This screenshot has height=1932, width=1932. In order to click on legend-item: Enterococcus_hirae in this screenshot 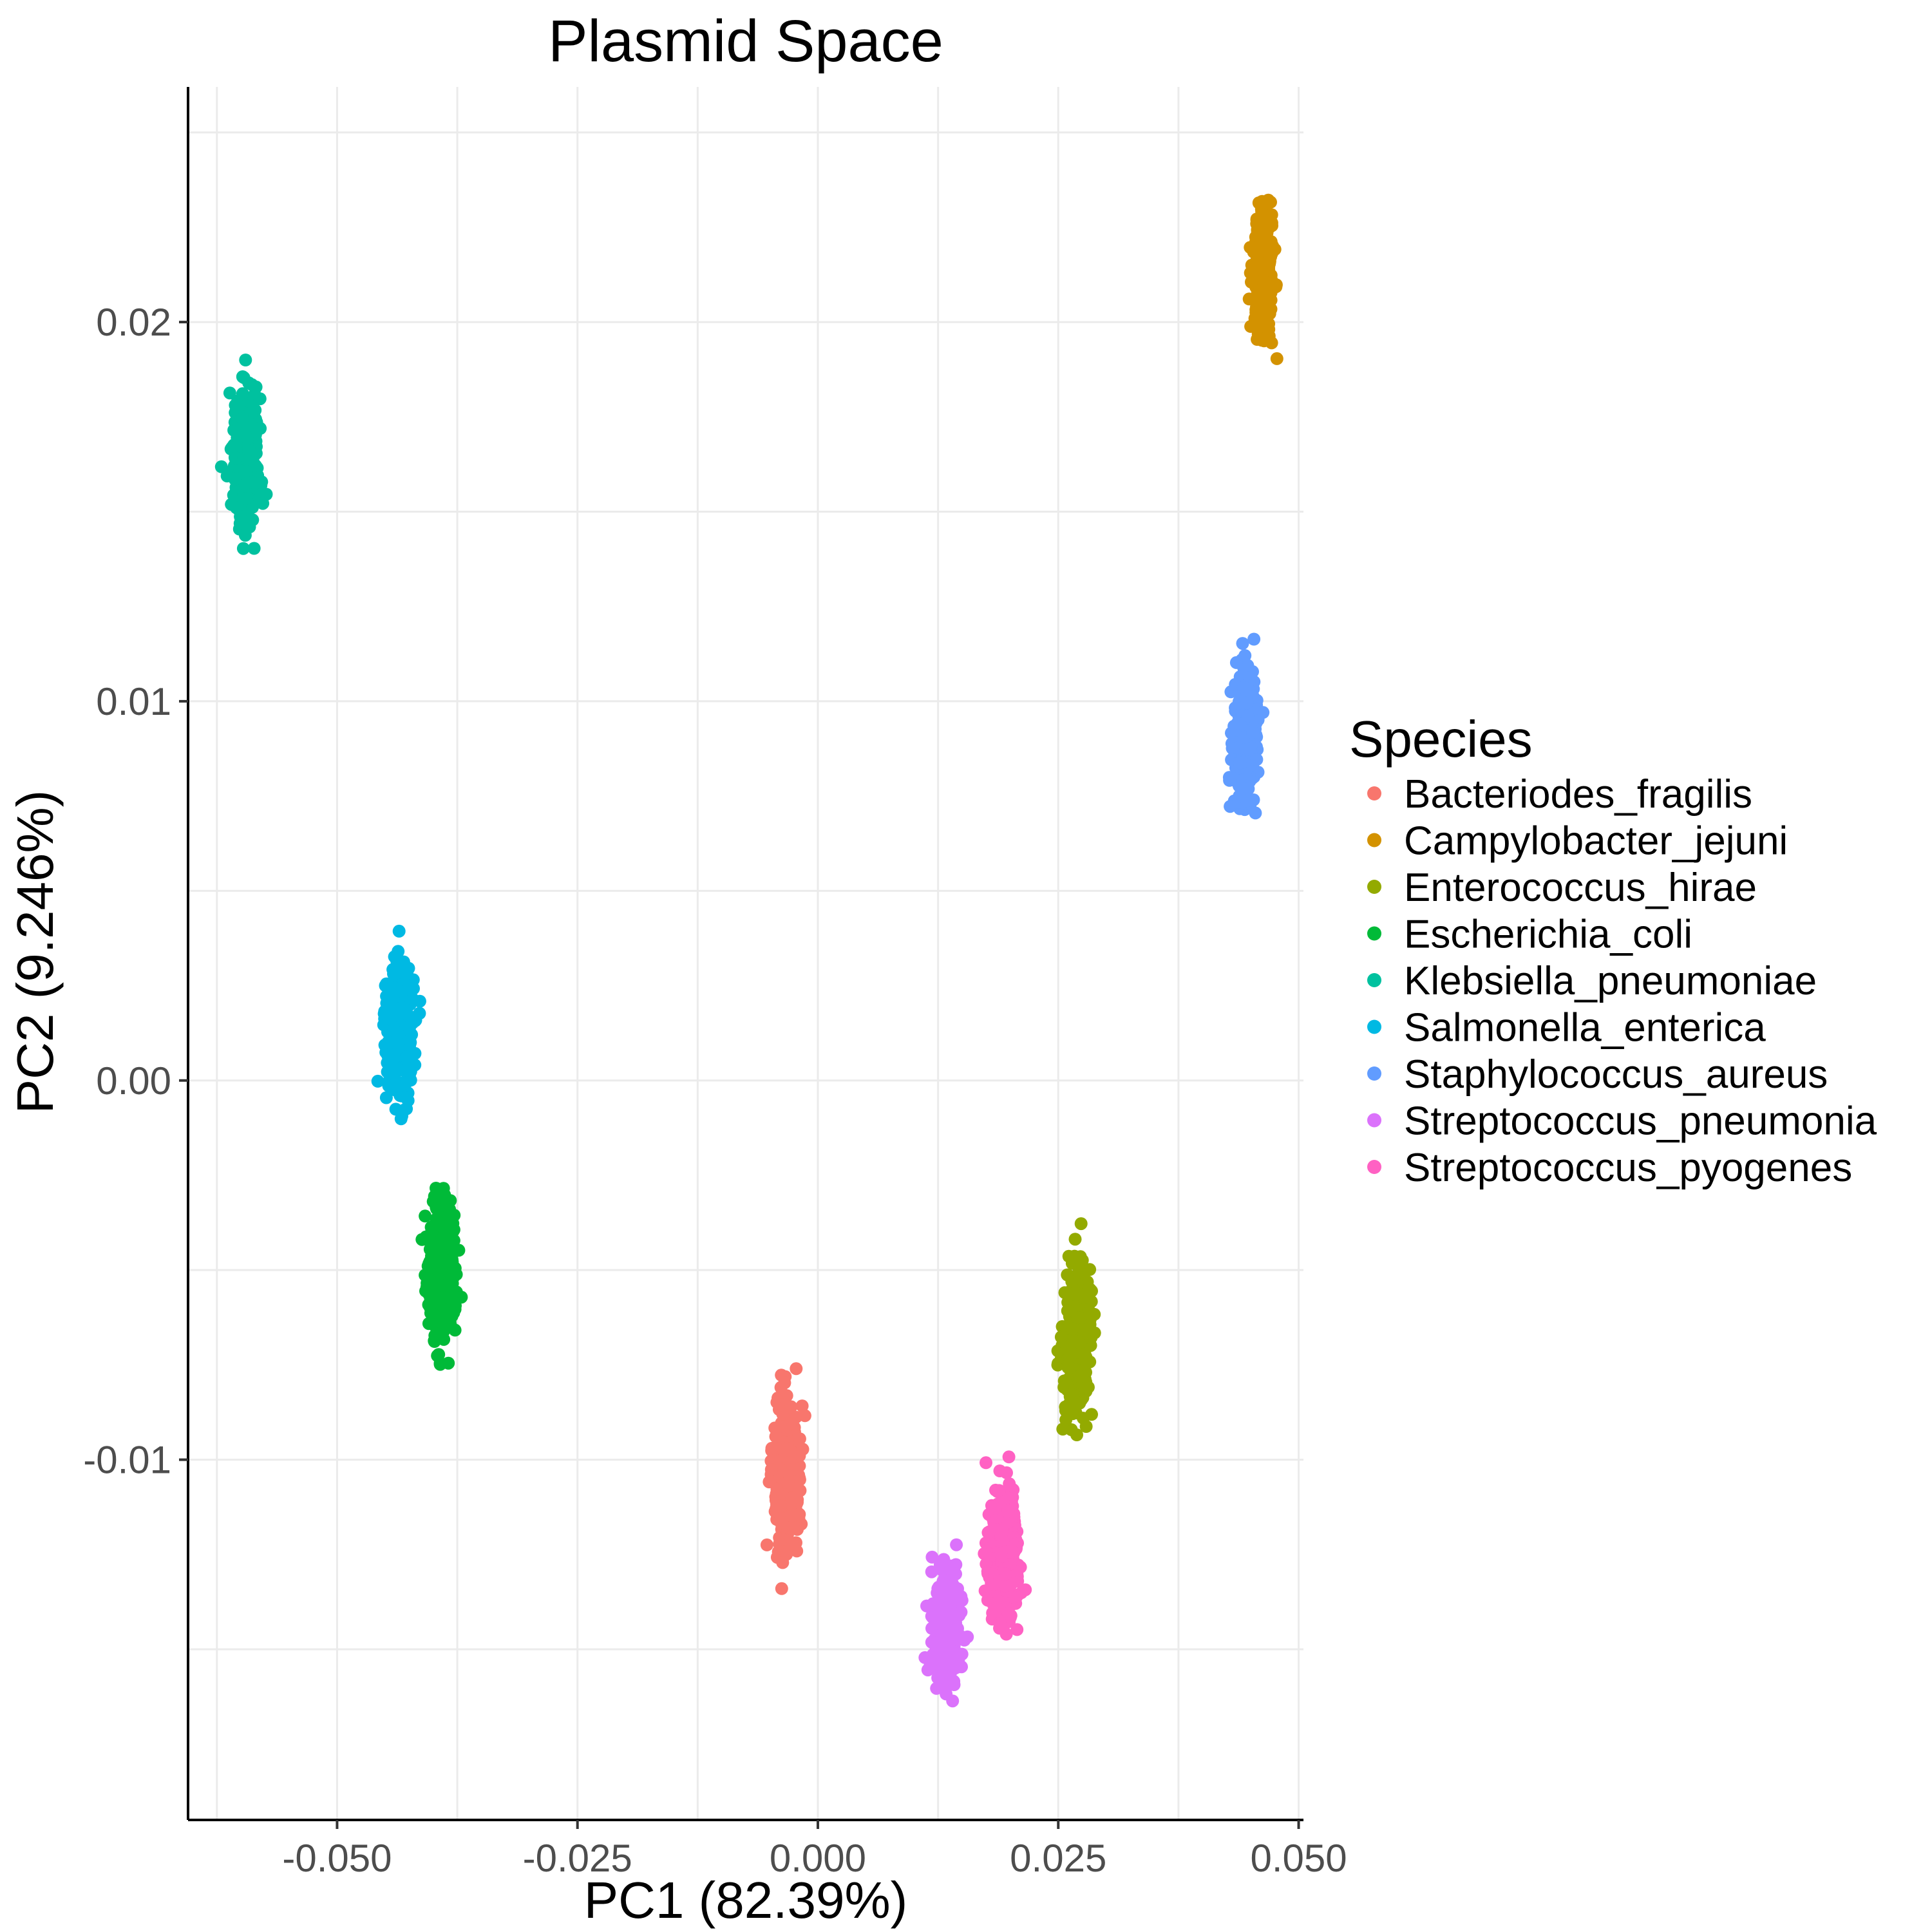, I will do `click(1562, 888)`.